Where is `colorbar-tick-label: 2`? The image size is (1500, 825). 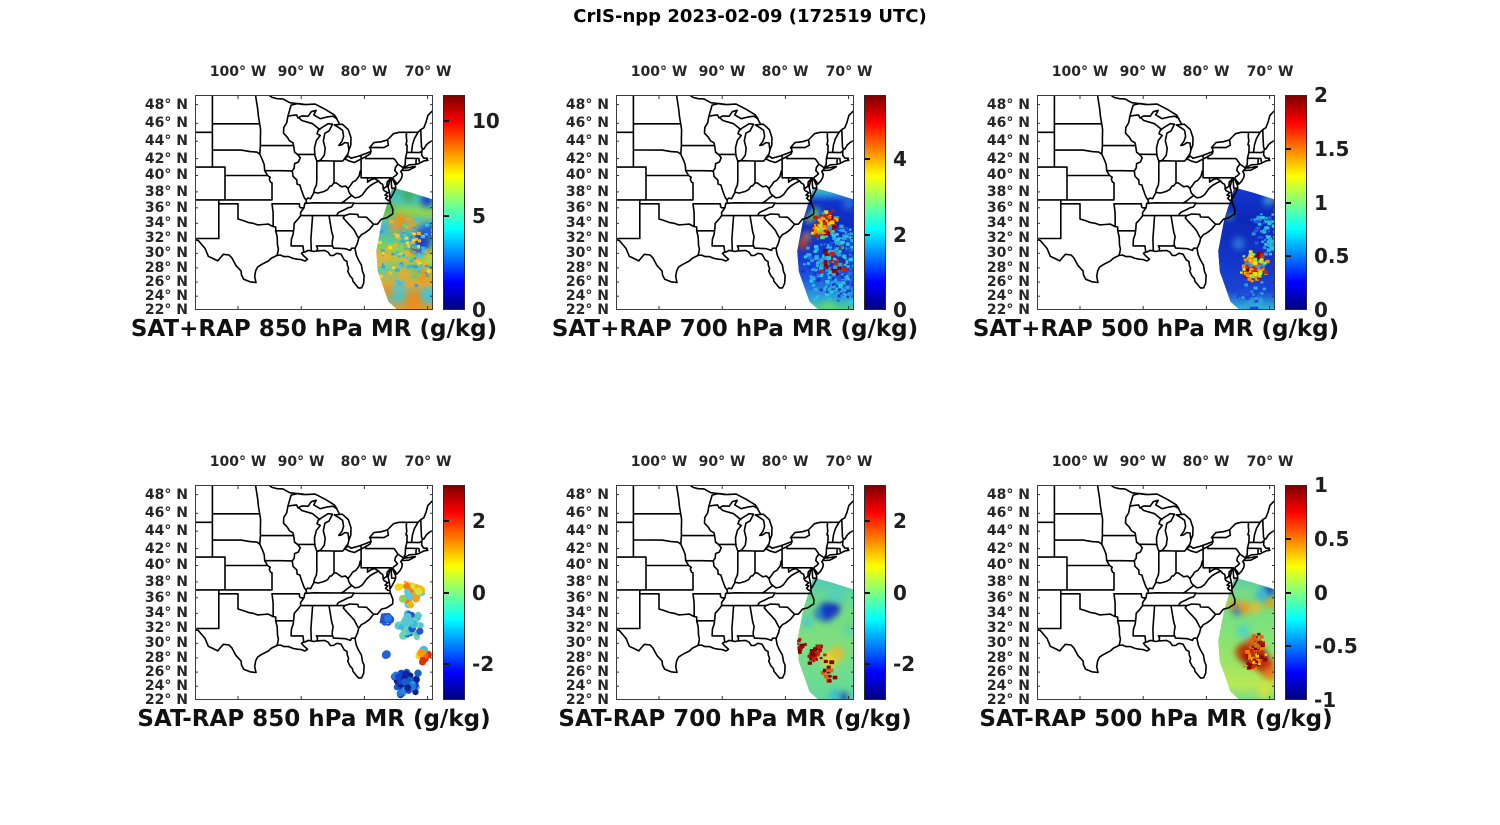
colorbar-tick-label: 2 is located at coordinates (900, 235).